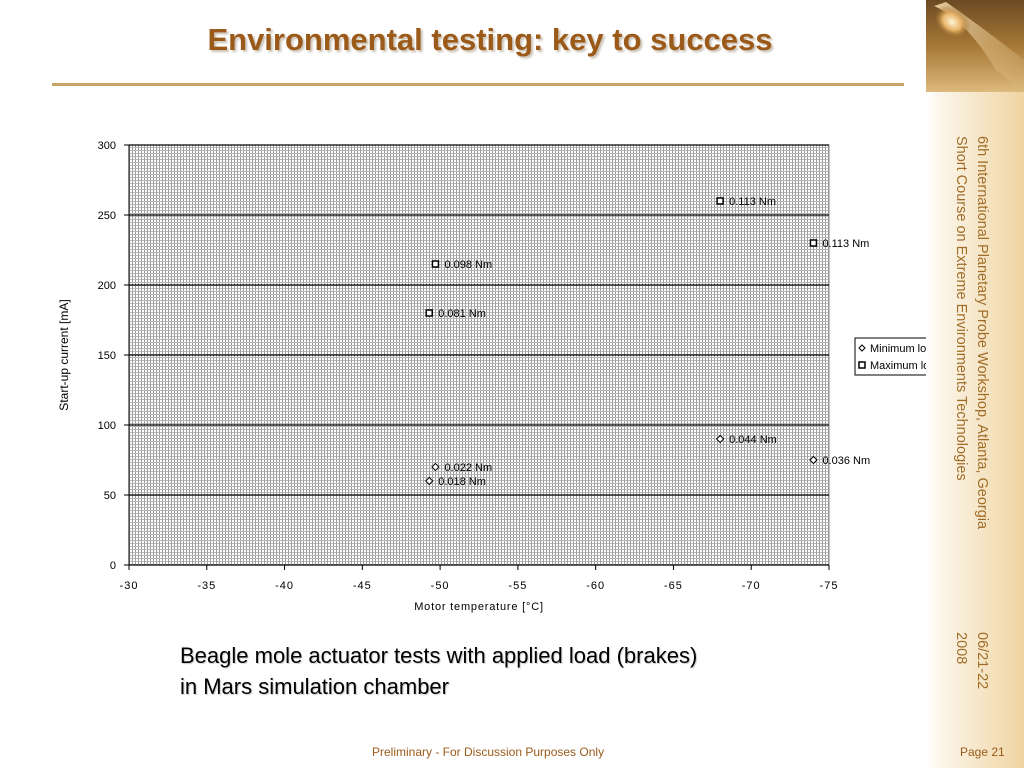 This screenshot has width=1024, height=768. I want to click on point-label-1-3: 0.081 Nm, so click(462, 314).